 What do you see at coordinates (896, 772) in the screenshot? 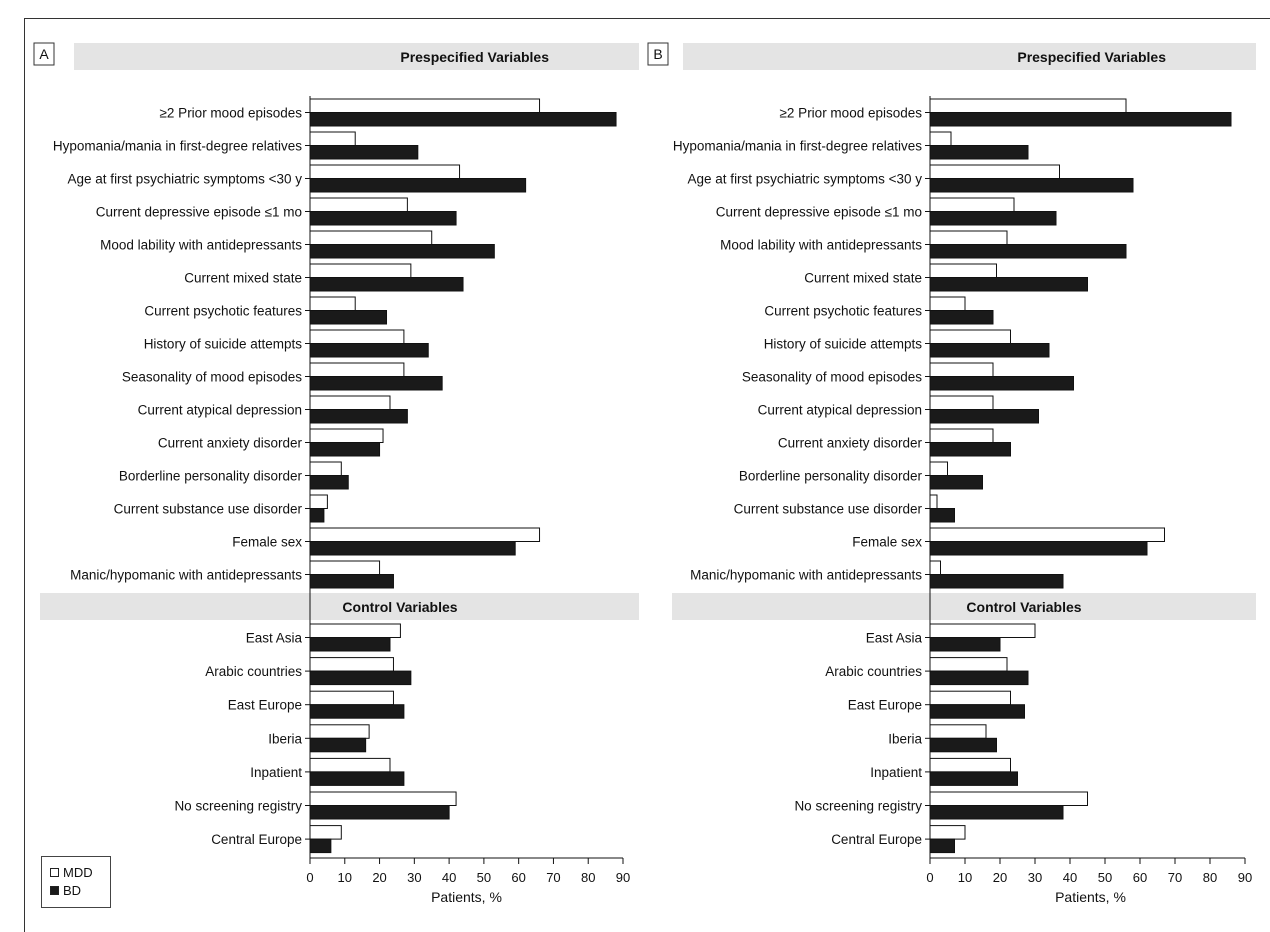
I see `category-label: Inpatient` at bounding box center [896, 772].